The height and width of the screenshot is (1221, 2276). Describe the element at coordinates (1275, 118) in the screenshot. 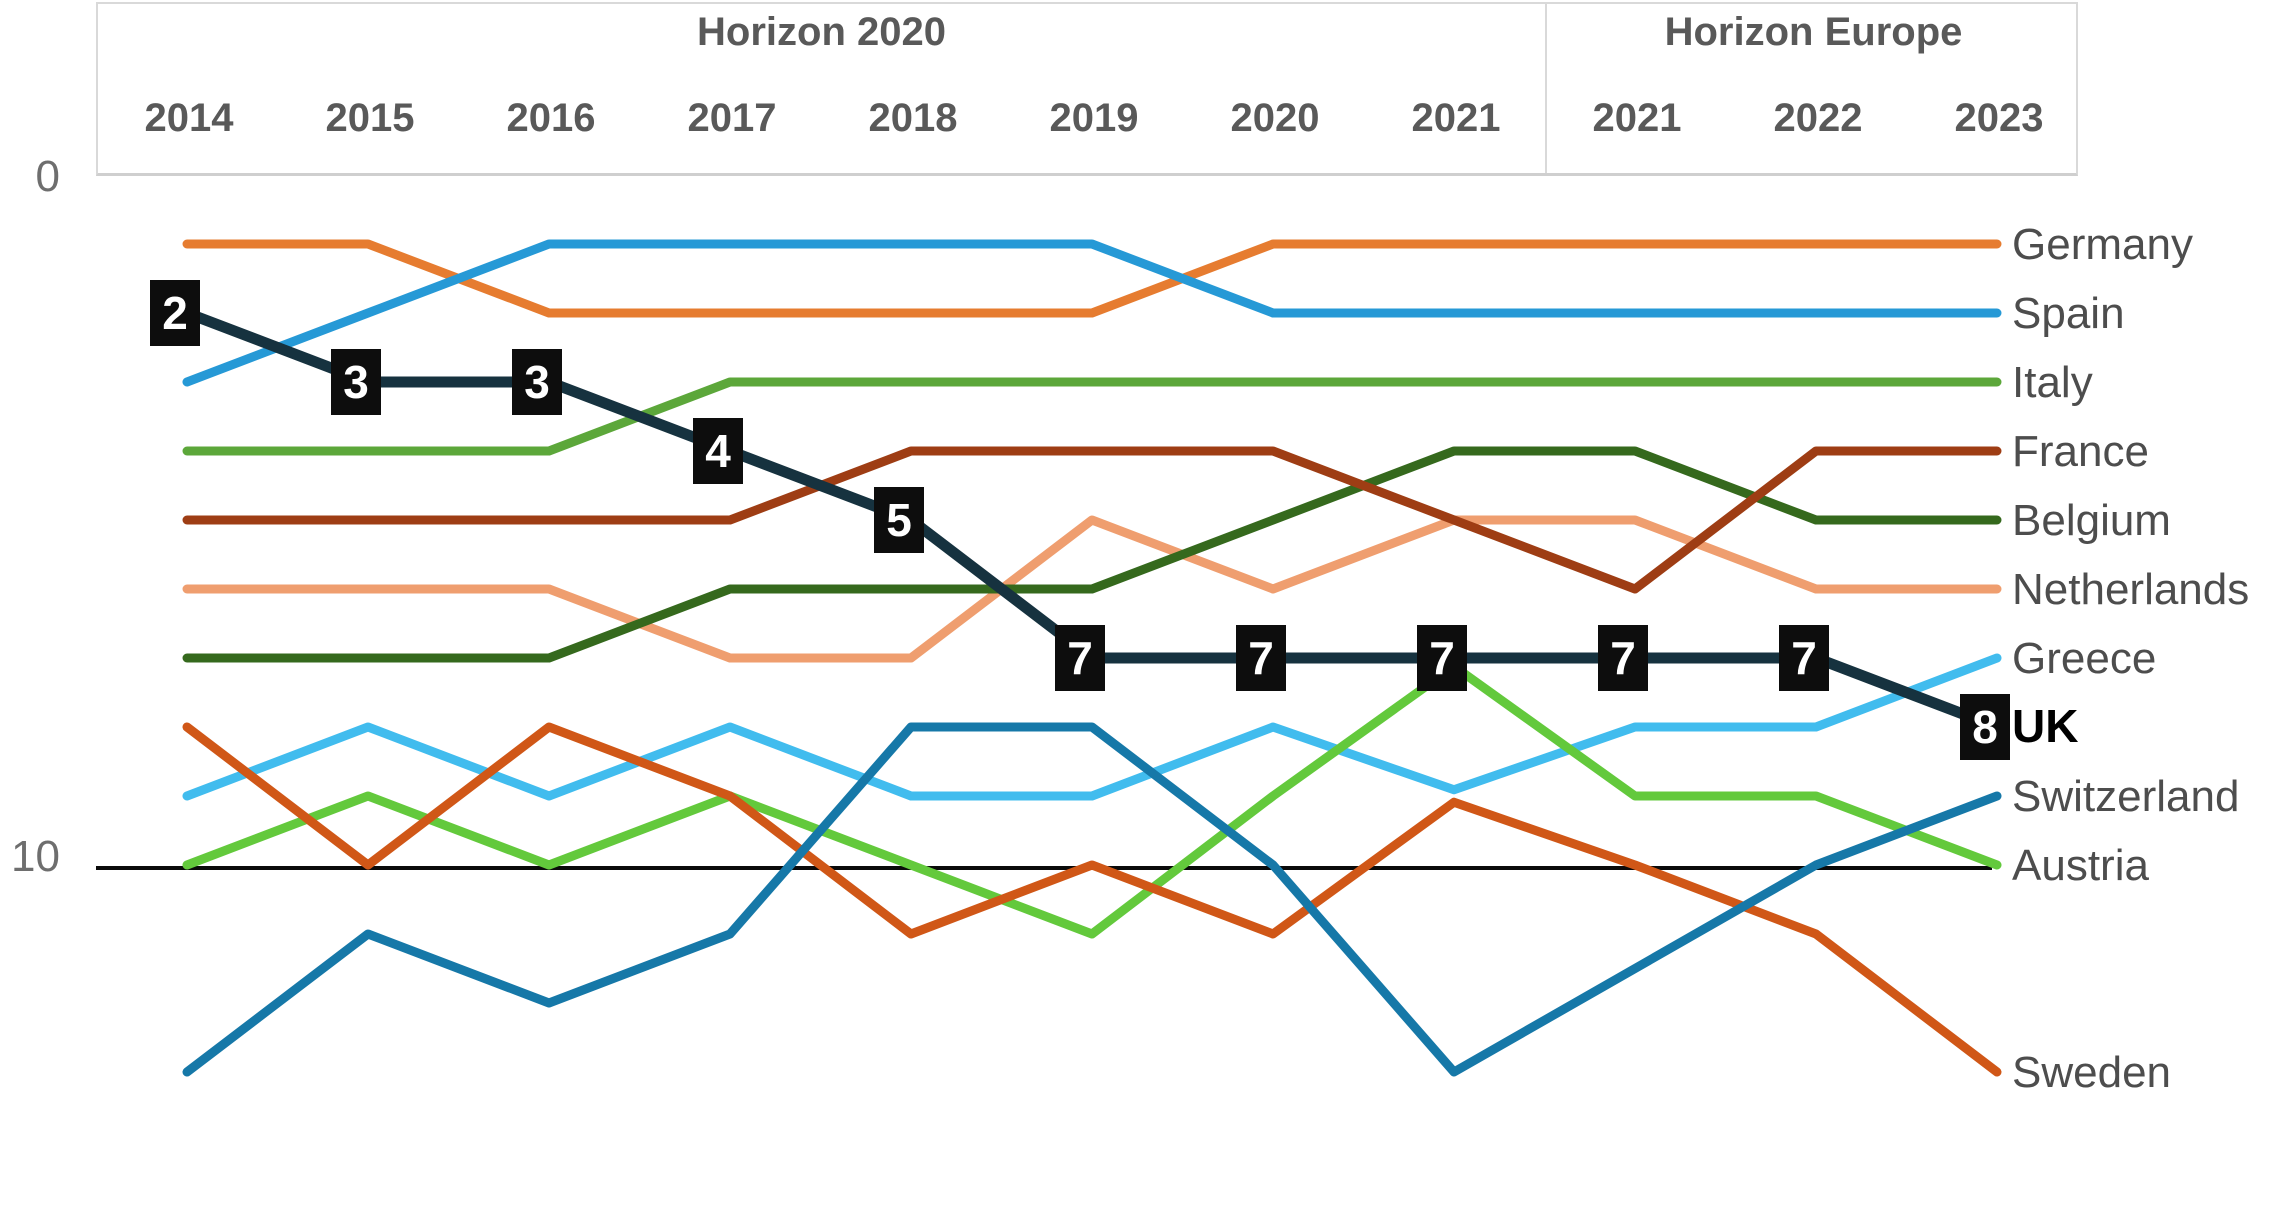

I see `year-label-2020: 2020` at that location.